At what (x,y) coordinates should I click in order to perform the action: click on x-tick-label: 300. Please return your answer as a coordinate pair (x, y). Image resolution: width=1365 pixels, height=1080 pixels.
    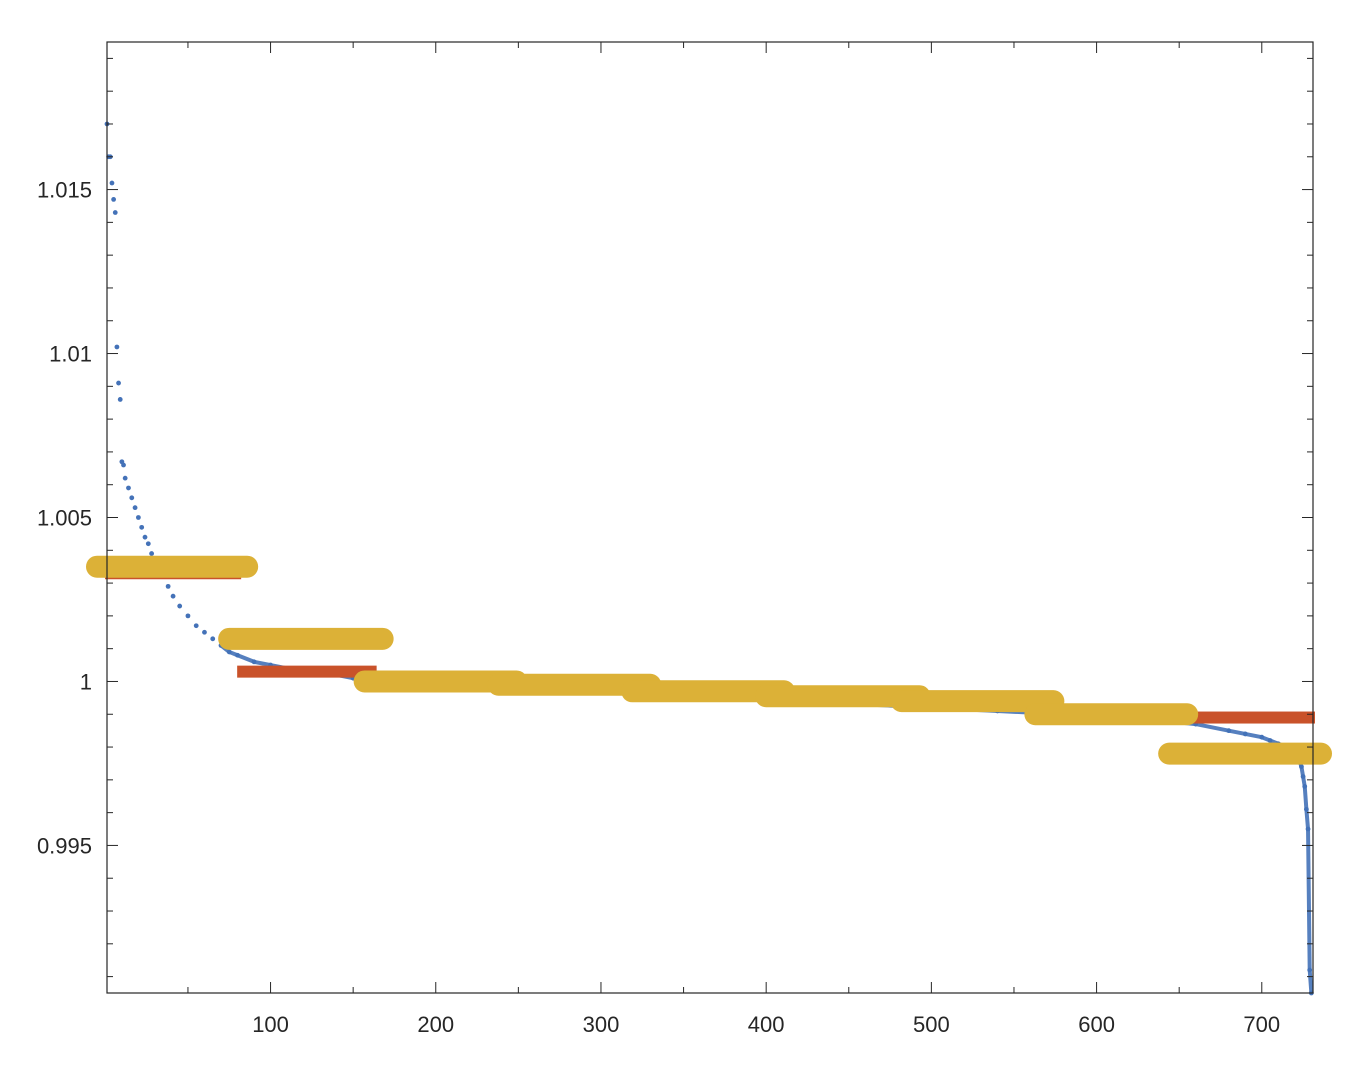
    Looking at the image, I should click on (601, 1024).